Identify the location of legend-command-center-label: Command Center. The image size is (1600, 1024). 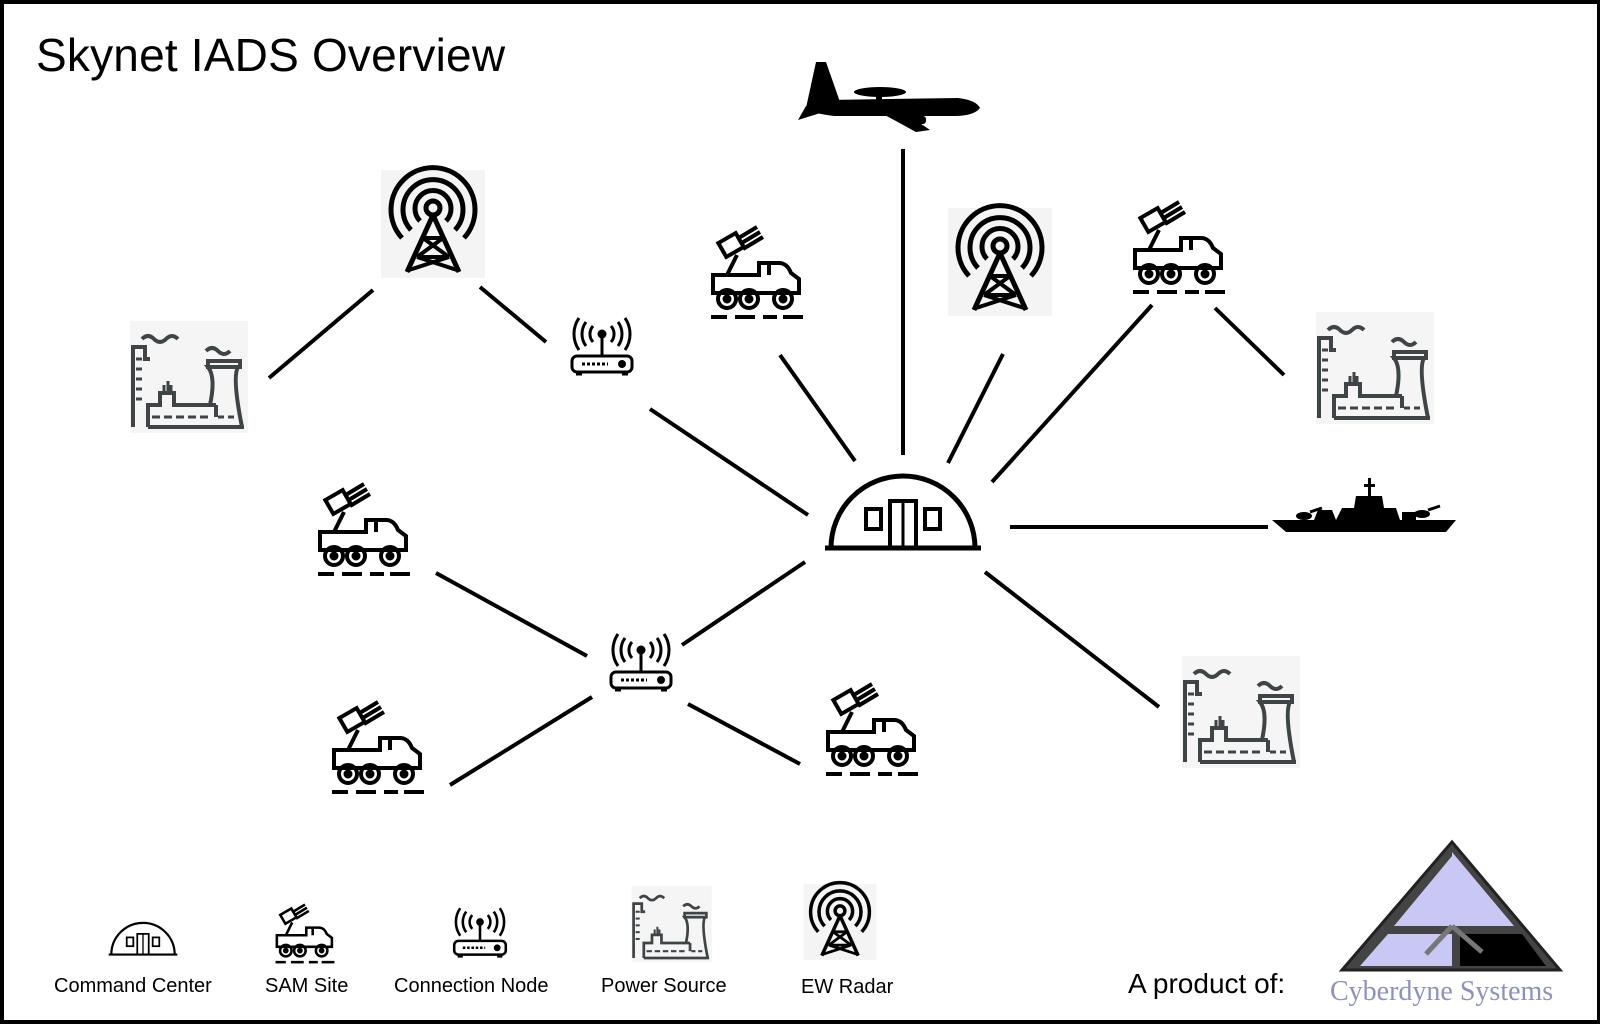
(133, 986).